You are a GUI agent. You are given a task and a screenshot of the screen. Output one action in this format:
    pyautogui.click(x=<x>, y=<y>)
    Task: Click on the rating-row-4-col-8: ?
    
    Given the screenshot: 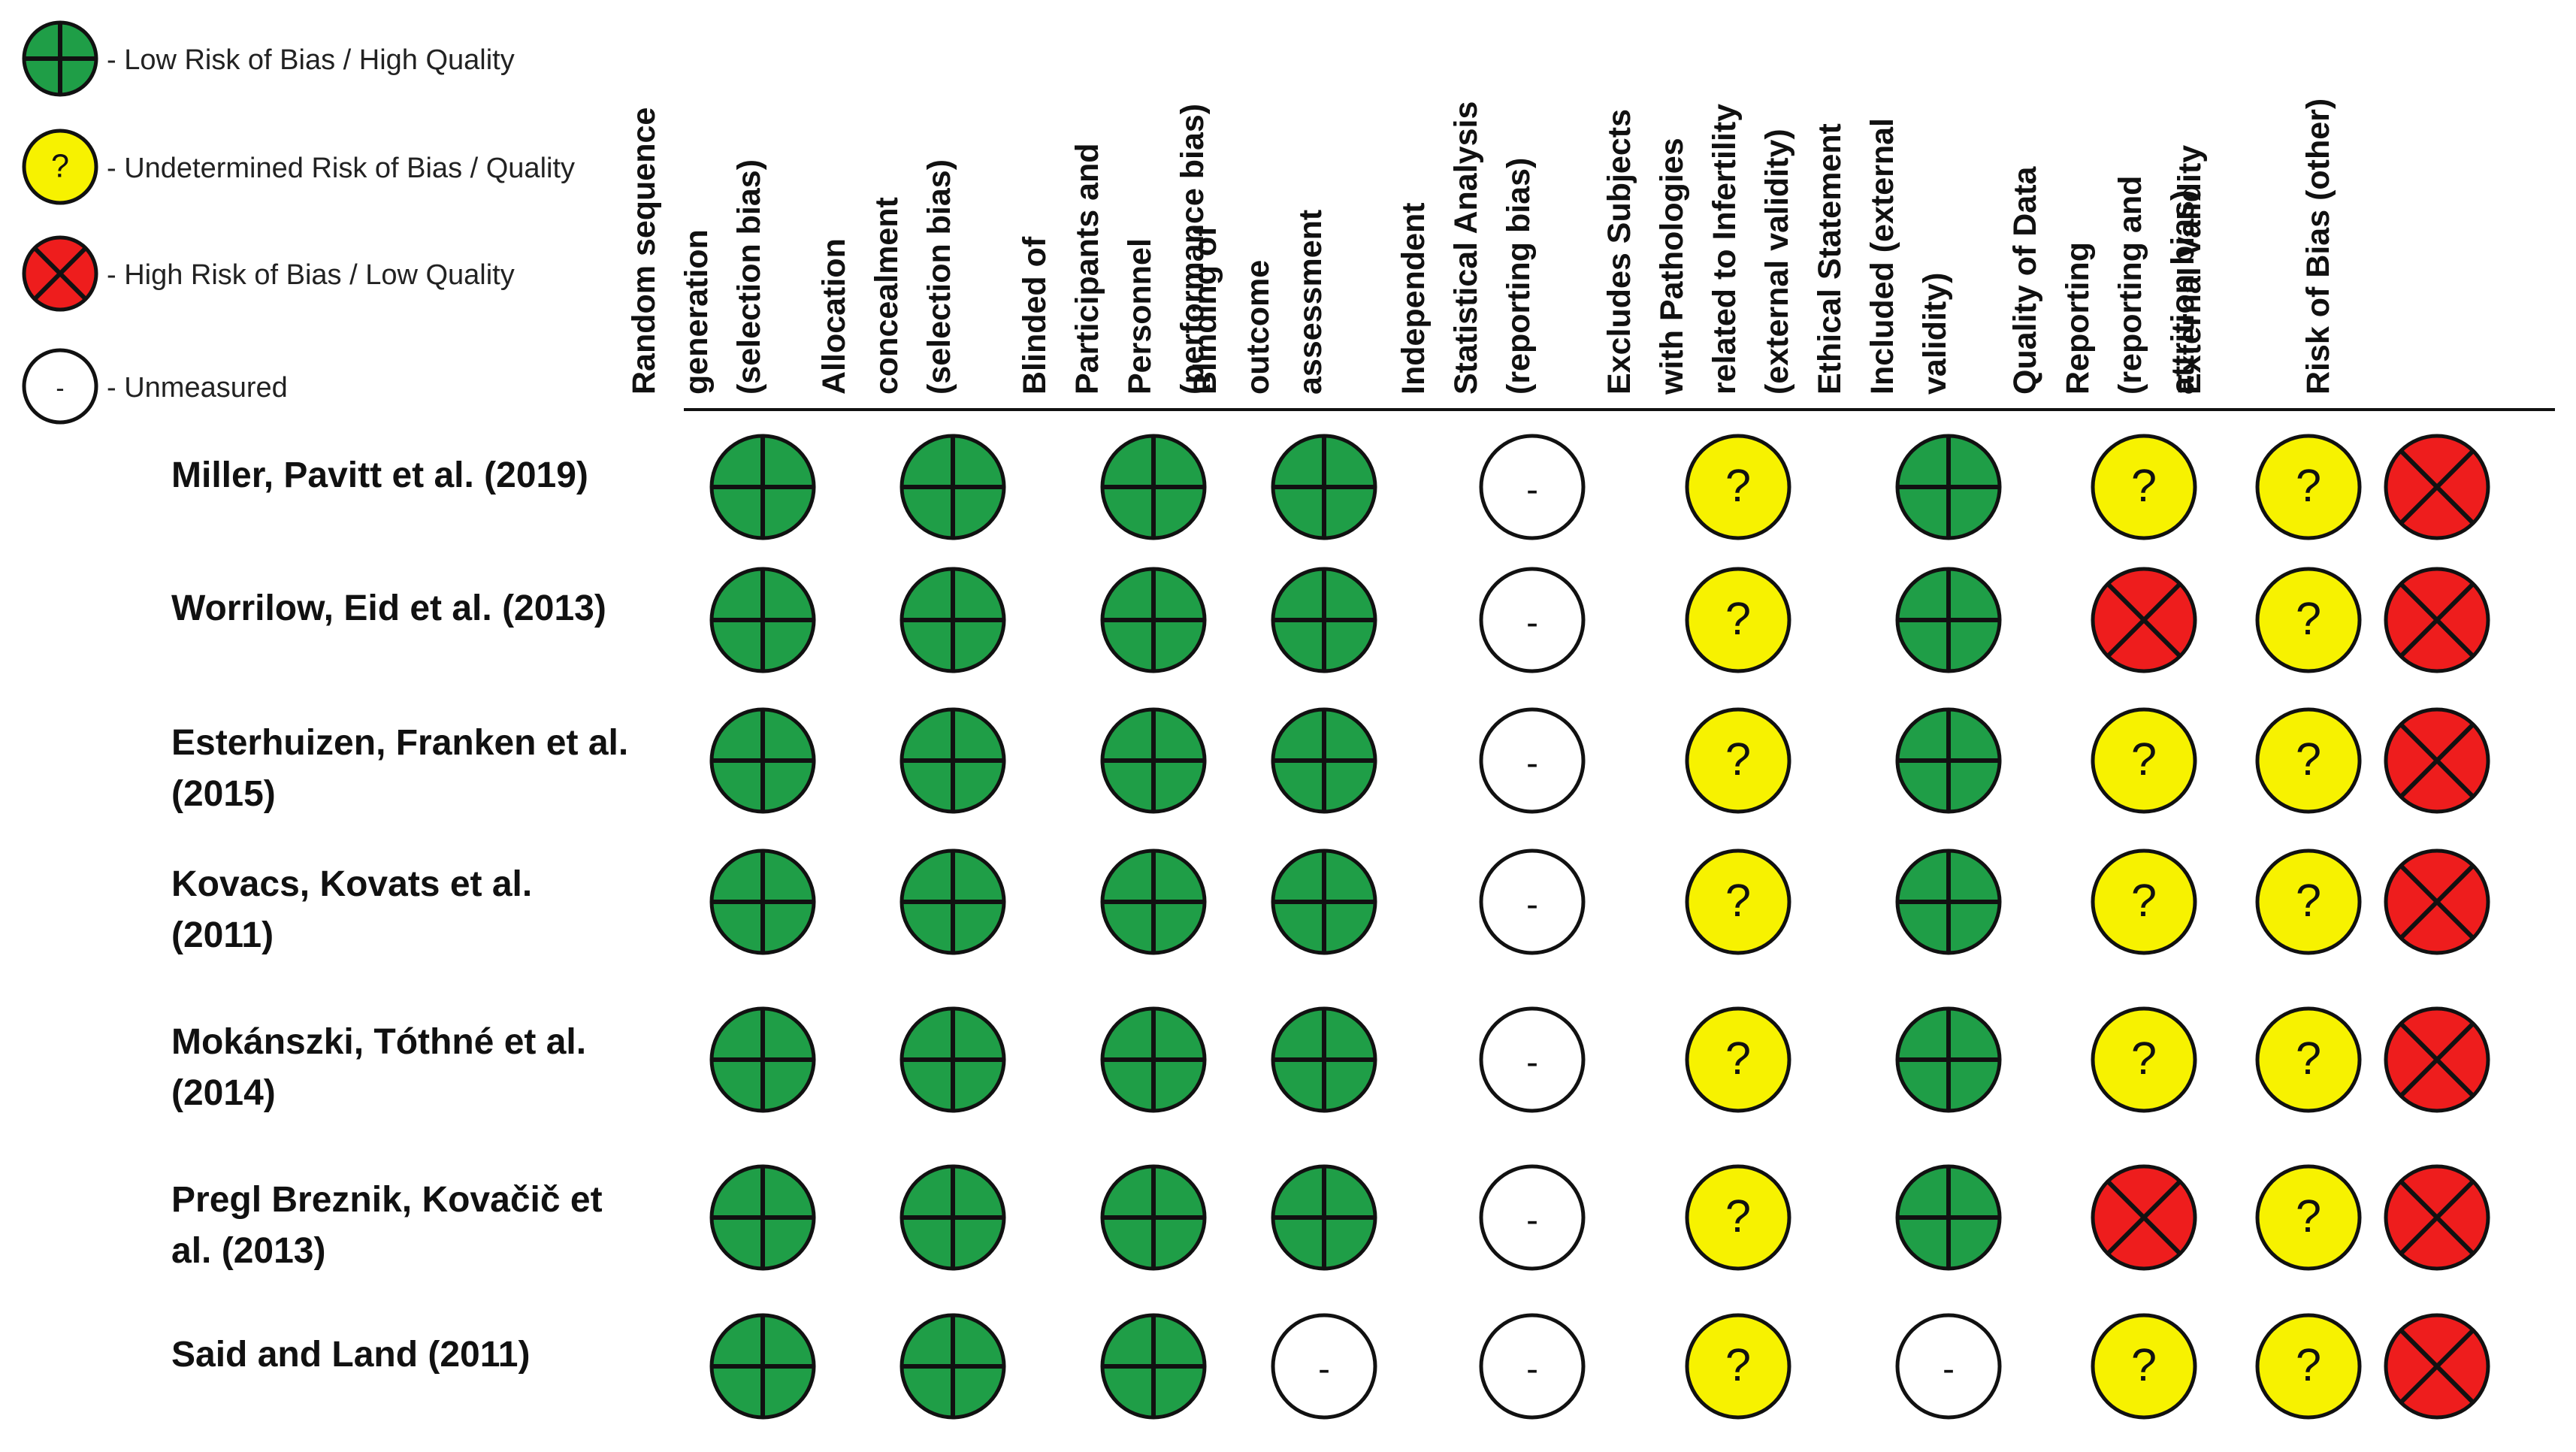 What is the action you would take?
    pyautogui.click(x=2144, y=902)
    